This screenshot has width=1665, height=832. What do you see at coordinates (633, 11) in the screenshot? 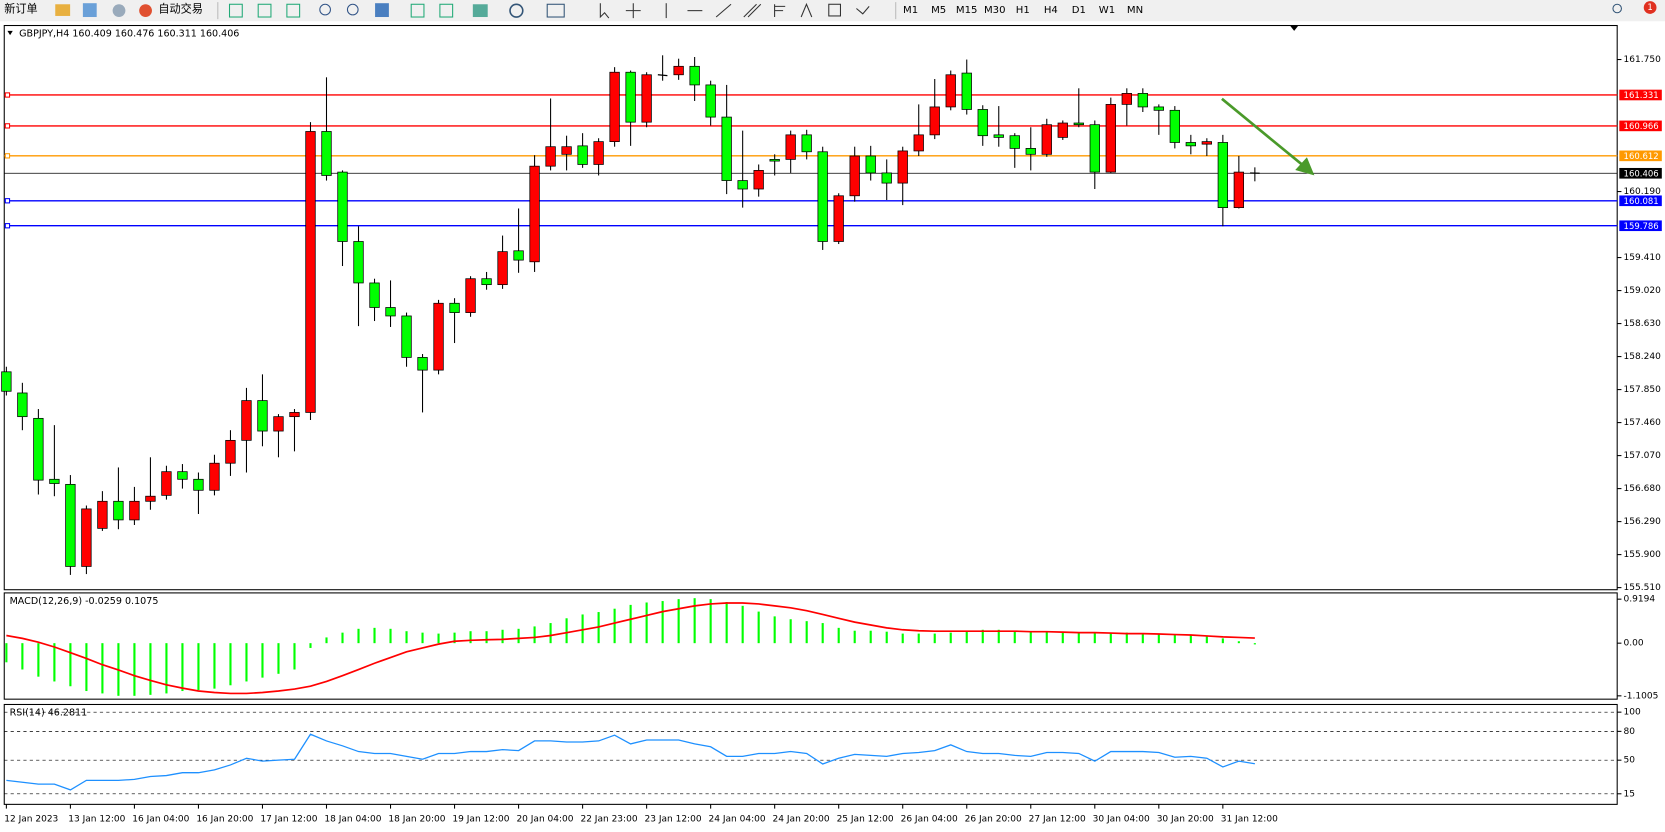
I see `crosshair-icon` at bounding box center [633, 11].